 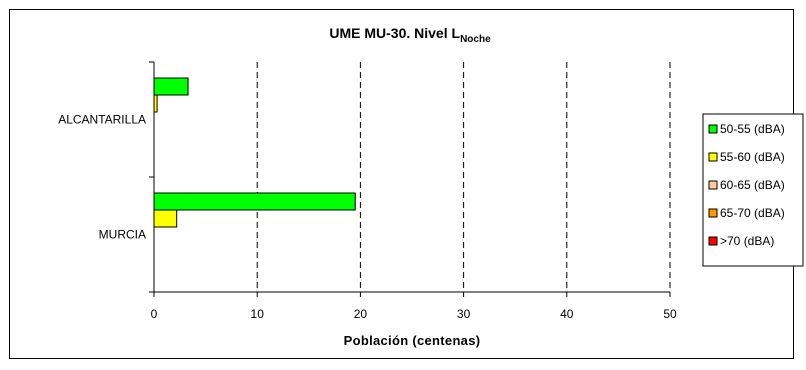 What do you see at coordinates (394, 33) in the screenshot?
I see `chart-title-main: UME MU-30. Nivel L` at bounding box center [394, 33].